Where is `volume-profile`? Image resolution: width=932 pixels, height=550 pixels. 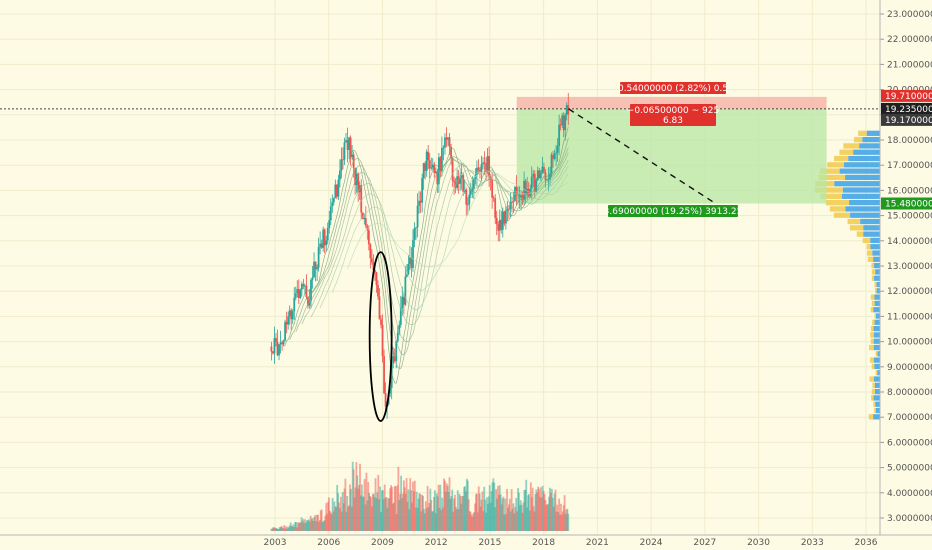 volume-profile is located at coordinates (847, 275).